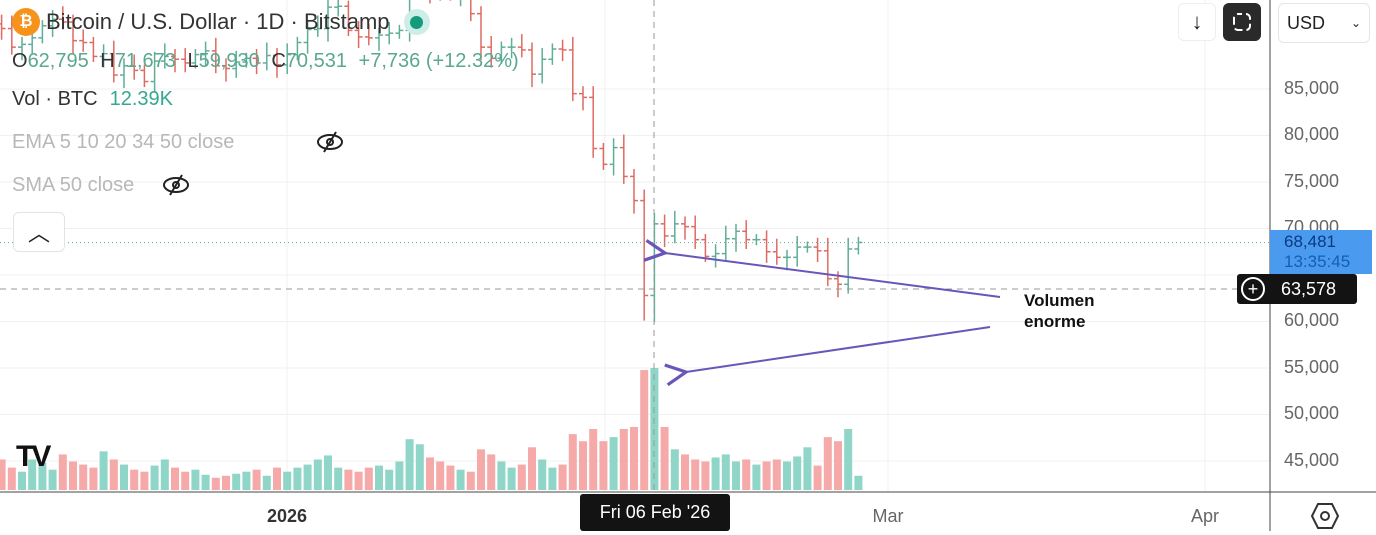 This screenshot has width=1376, height=535. I want to click on fullscreen-button, so click(1242, 22).